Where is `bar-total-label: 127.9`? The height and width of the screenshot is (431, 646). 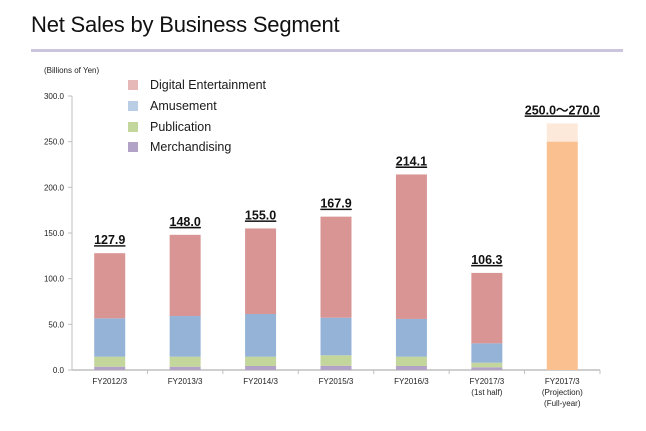
bar-total-label: 127.9 is located at coordinates (109, 240).